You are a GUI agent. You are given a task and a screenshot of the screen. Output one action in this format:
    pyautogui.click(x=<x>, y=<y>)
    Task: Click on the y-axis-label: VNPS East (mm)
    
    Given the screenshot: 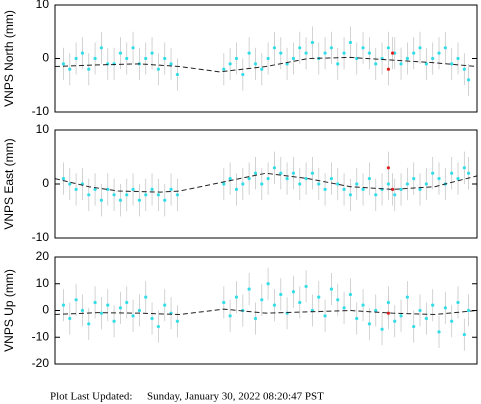 What is the action you would take?
    pyautogui.click(x=9, y=183)
    